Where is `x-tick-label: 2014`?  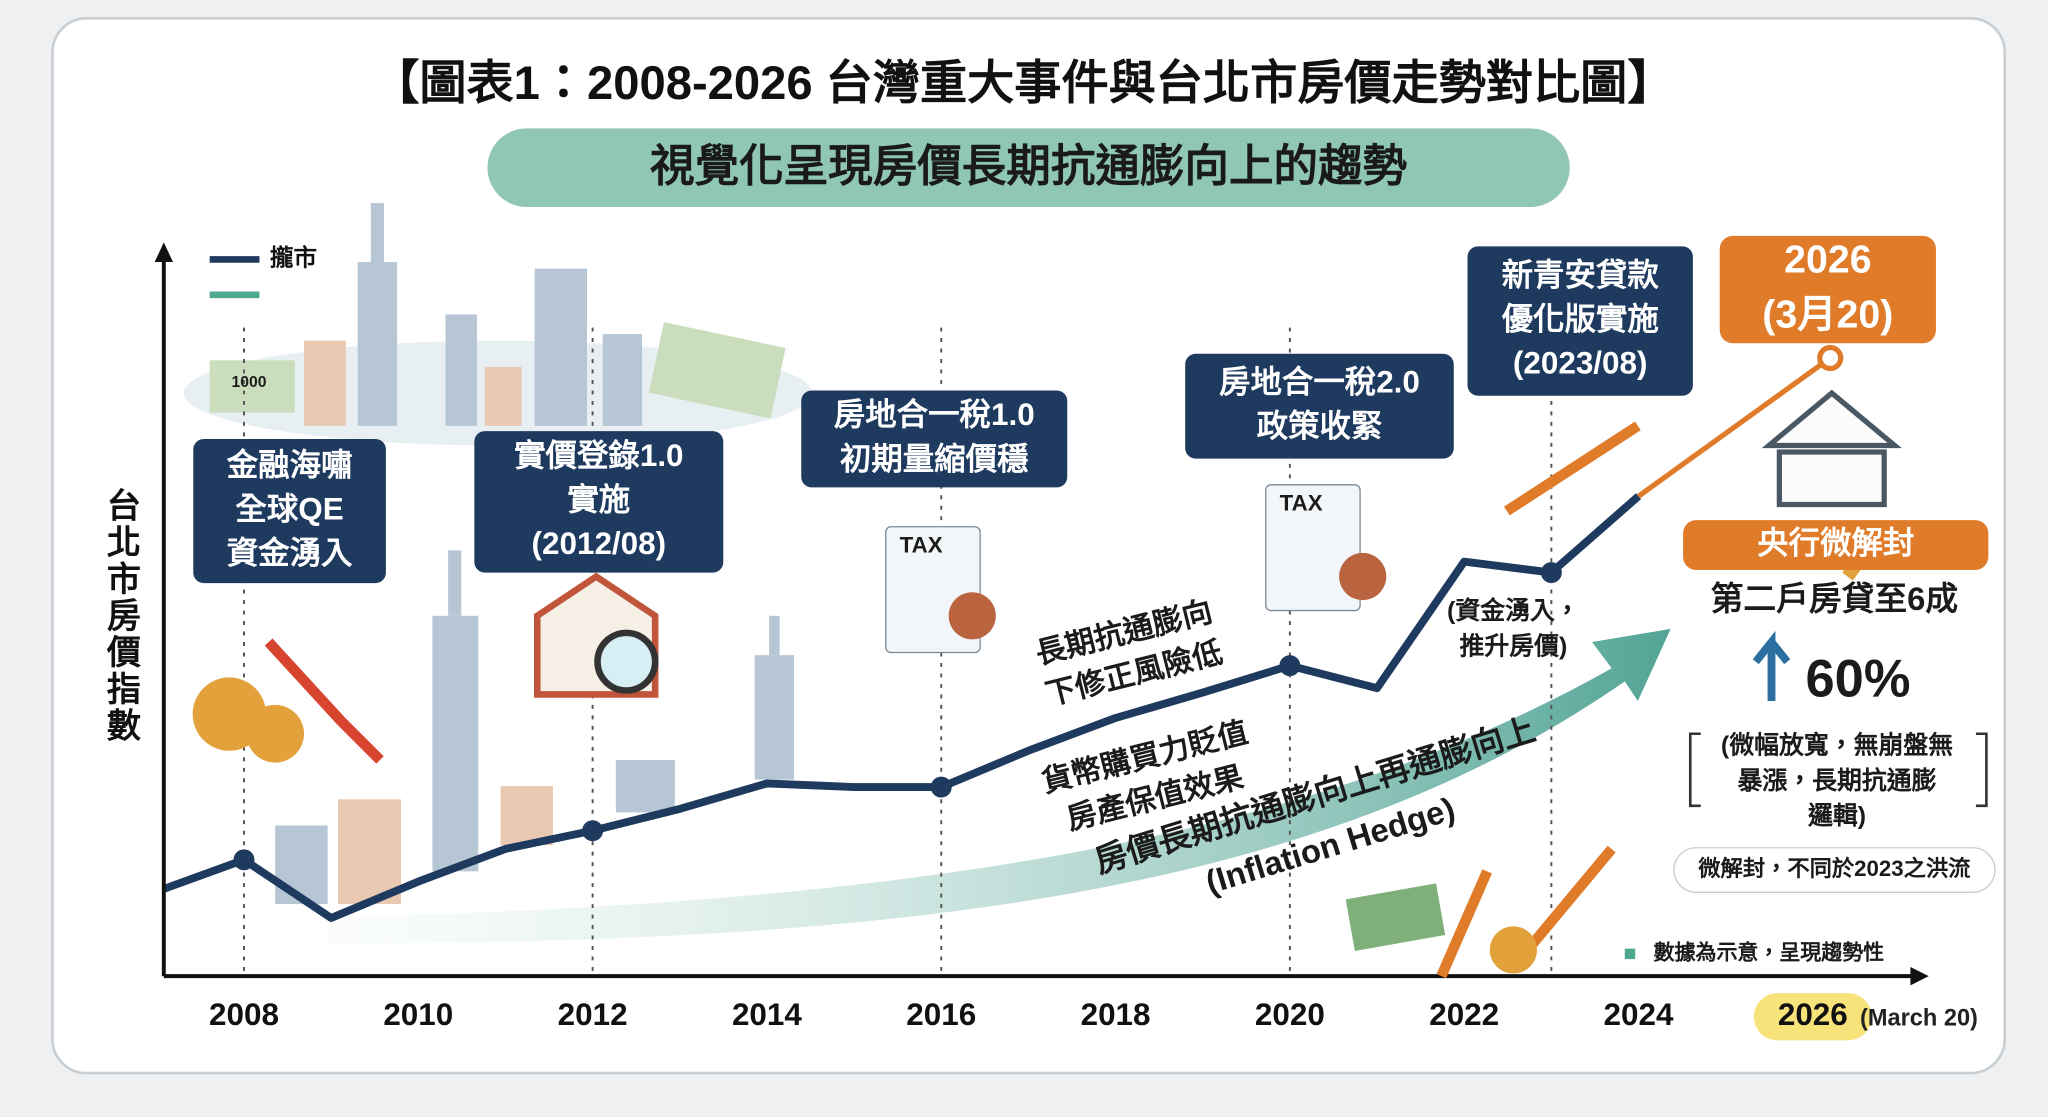
x-tick-label: 2014 is located at coordinates (767, 1014).